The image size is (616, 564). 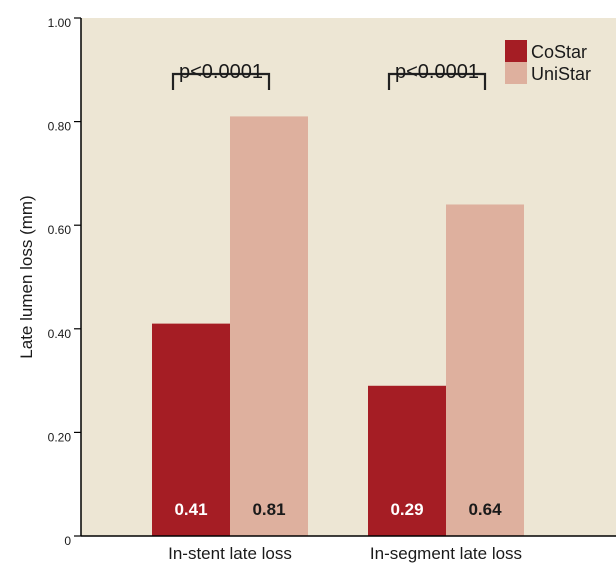 I want to click on y-tick-label: 0, so click(x=67, y=541).